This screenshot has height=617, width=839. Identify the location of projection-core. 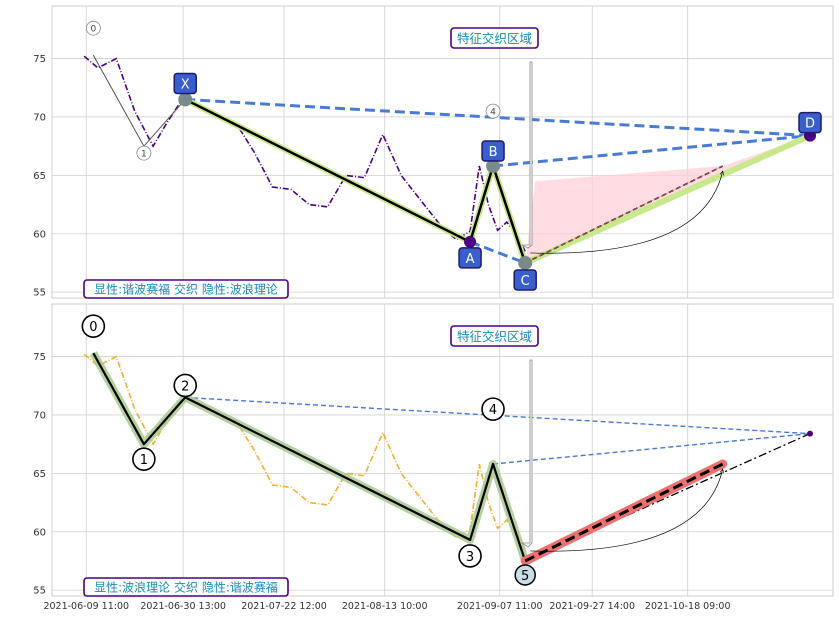
(624, 214).